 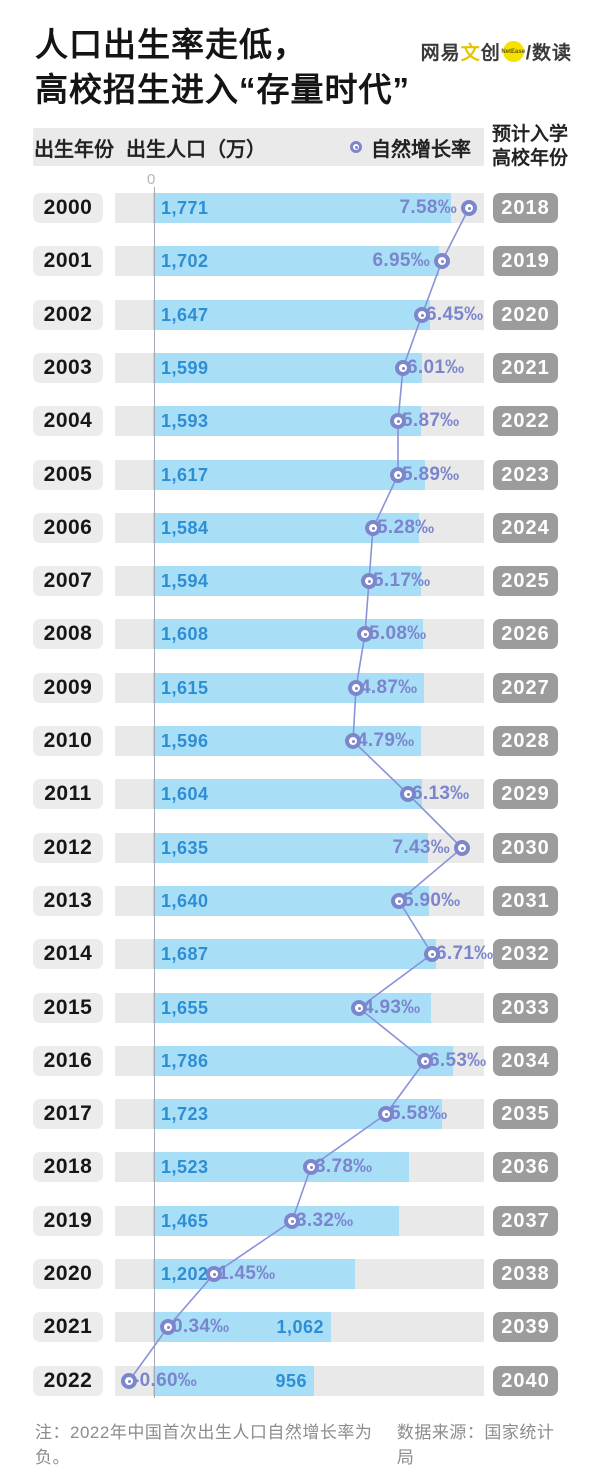 What do you see at coordinates (525, 528) in the screenshot?
I see `college-year-badge: 2024` at bounding box center [525, 528].